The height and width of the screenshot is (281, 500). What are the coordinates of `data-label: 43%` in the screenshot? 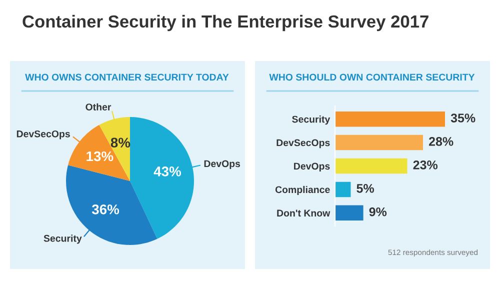 It's located at (168, 171).